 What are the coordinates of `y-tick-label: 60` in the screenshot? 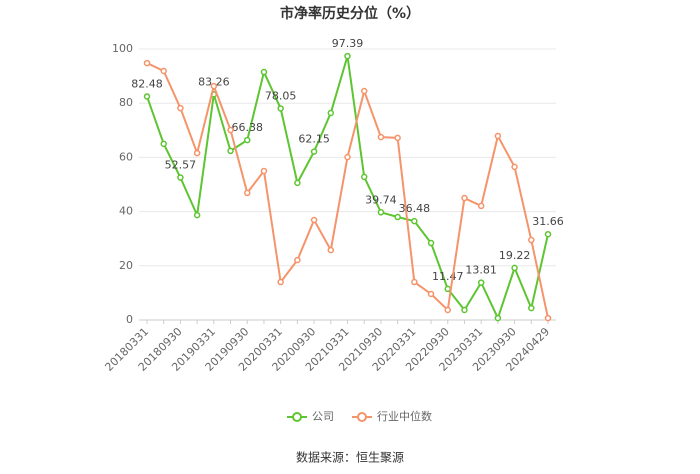 It's located at (126, 156).